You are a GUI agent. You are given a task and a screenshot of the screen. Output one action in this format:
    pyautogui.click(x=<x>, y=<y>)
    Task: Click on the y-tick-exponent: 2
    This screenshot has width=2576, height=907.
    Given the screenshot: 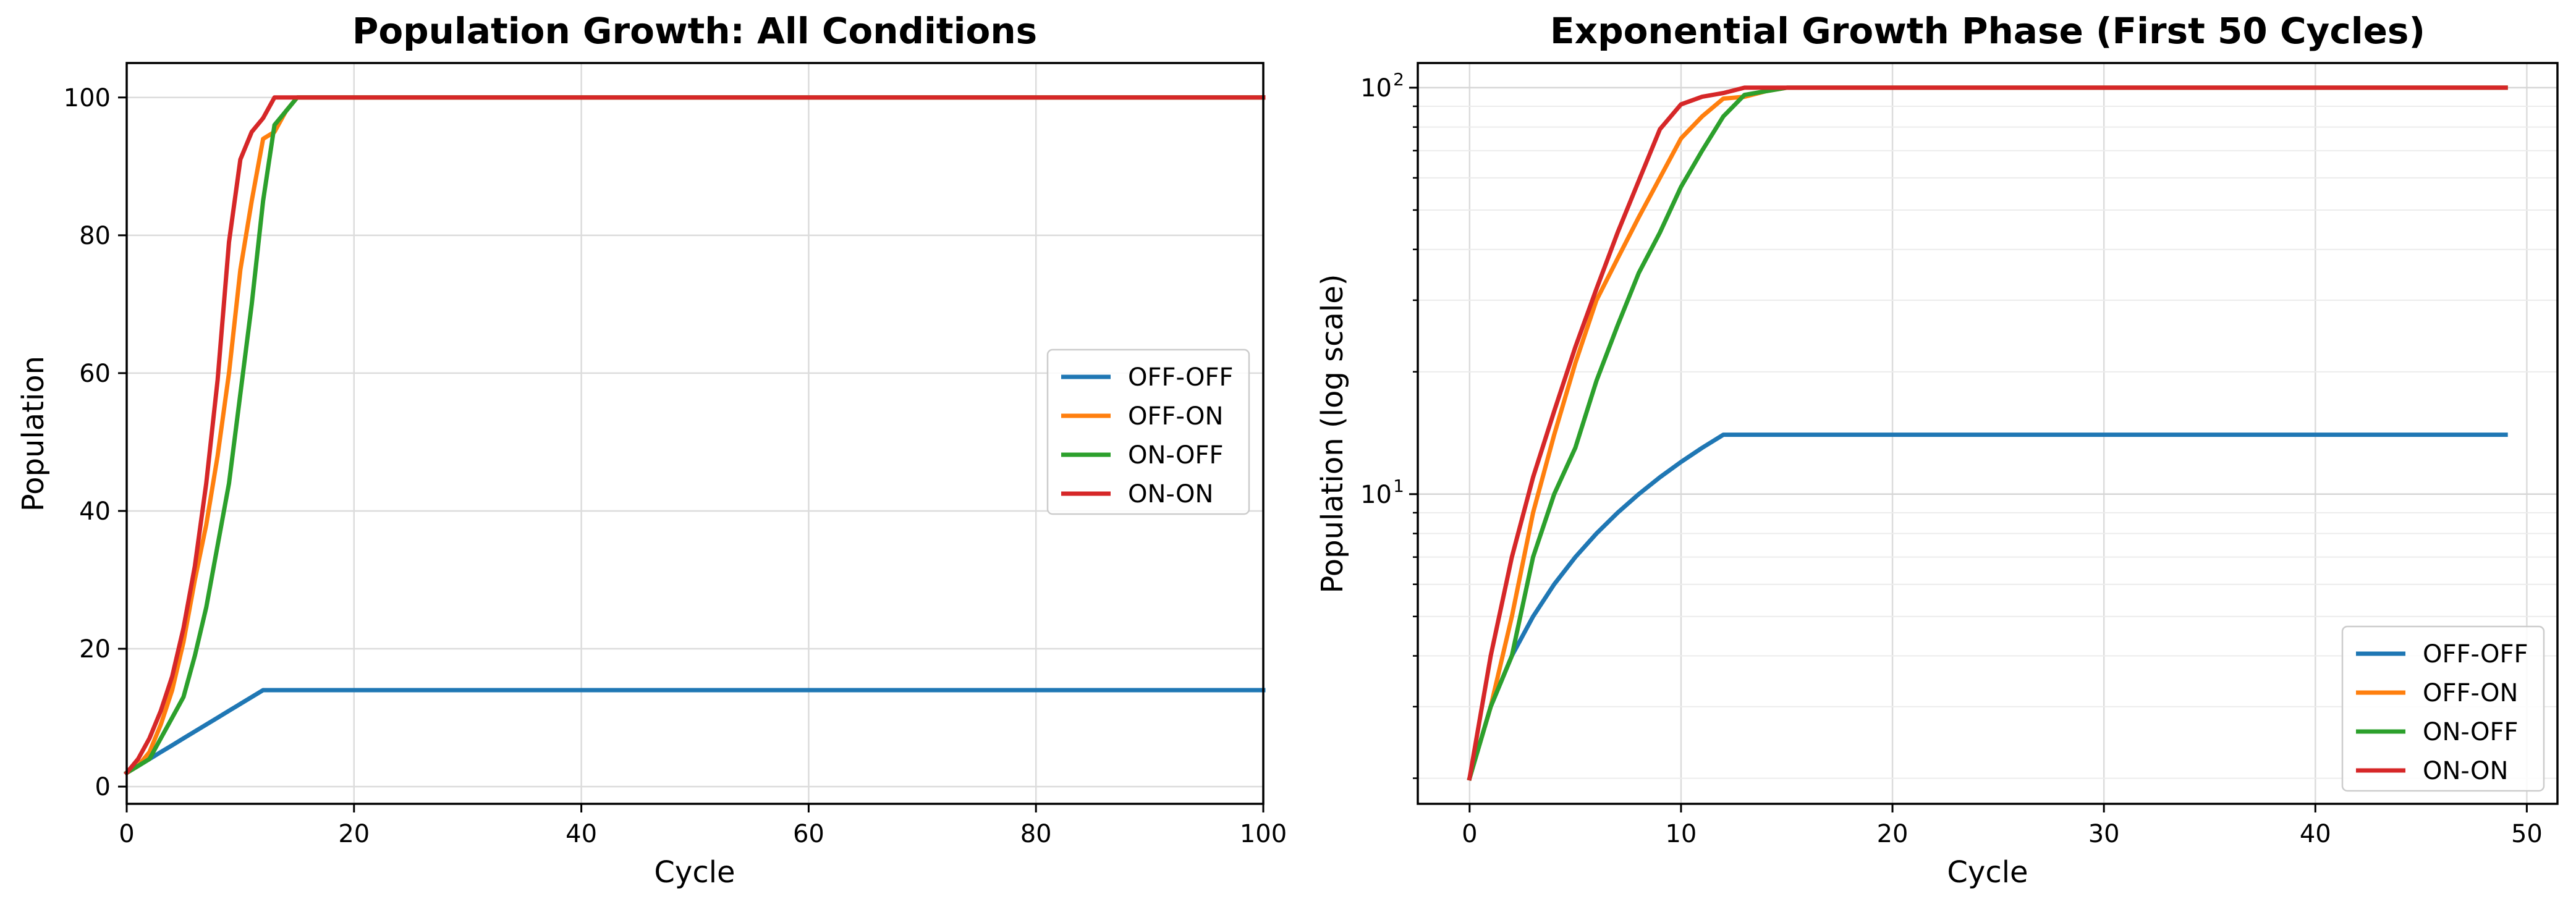 What is the action you would take?
    pyautogui.click(x=1398, y=79)
    